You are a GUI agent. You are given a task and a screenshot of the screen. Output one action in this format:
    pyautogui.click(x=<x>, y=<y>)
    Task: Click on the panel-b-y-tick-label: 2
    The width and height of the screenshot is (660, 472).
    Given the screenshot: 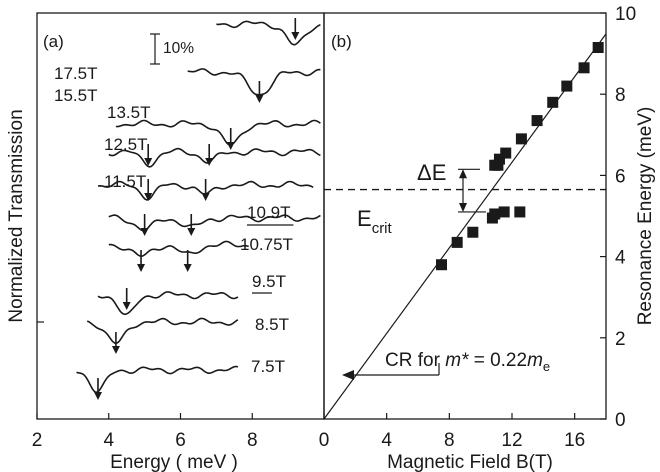 What is the action you would take?
    pyautogui.click(x=620, y=339)
    